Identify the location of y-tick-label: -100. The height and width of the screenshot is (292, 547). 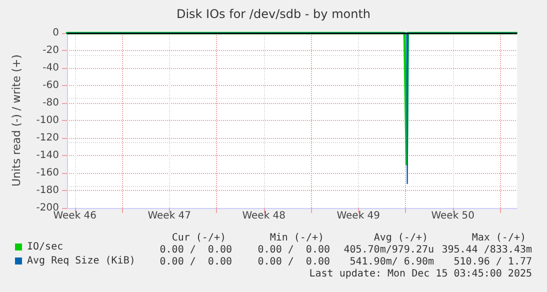
(47, 120).